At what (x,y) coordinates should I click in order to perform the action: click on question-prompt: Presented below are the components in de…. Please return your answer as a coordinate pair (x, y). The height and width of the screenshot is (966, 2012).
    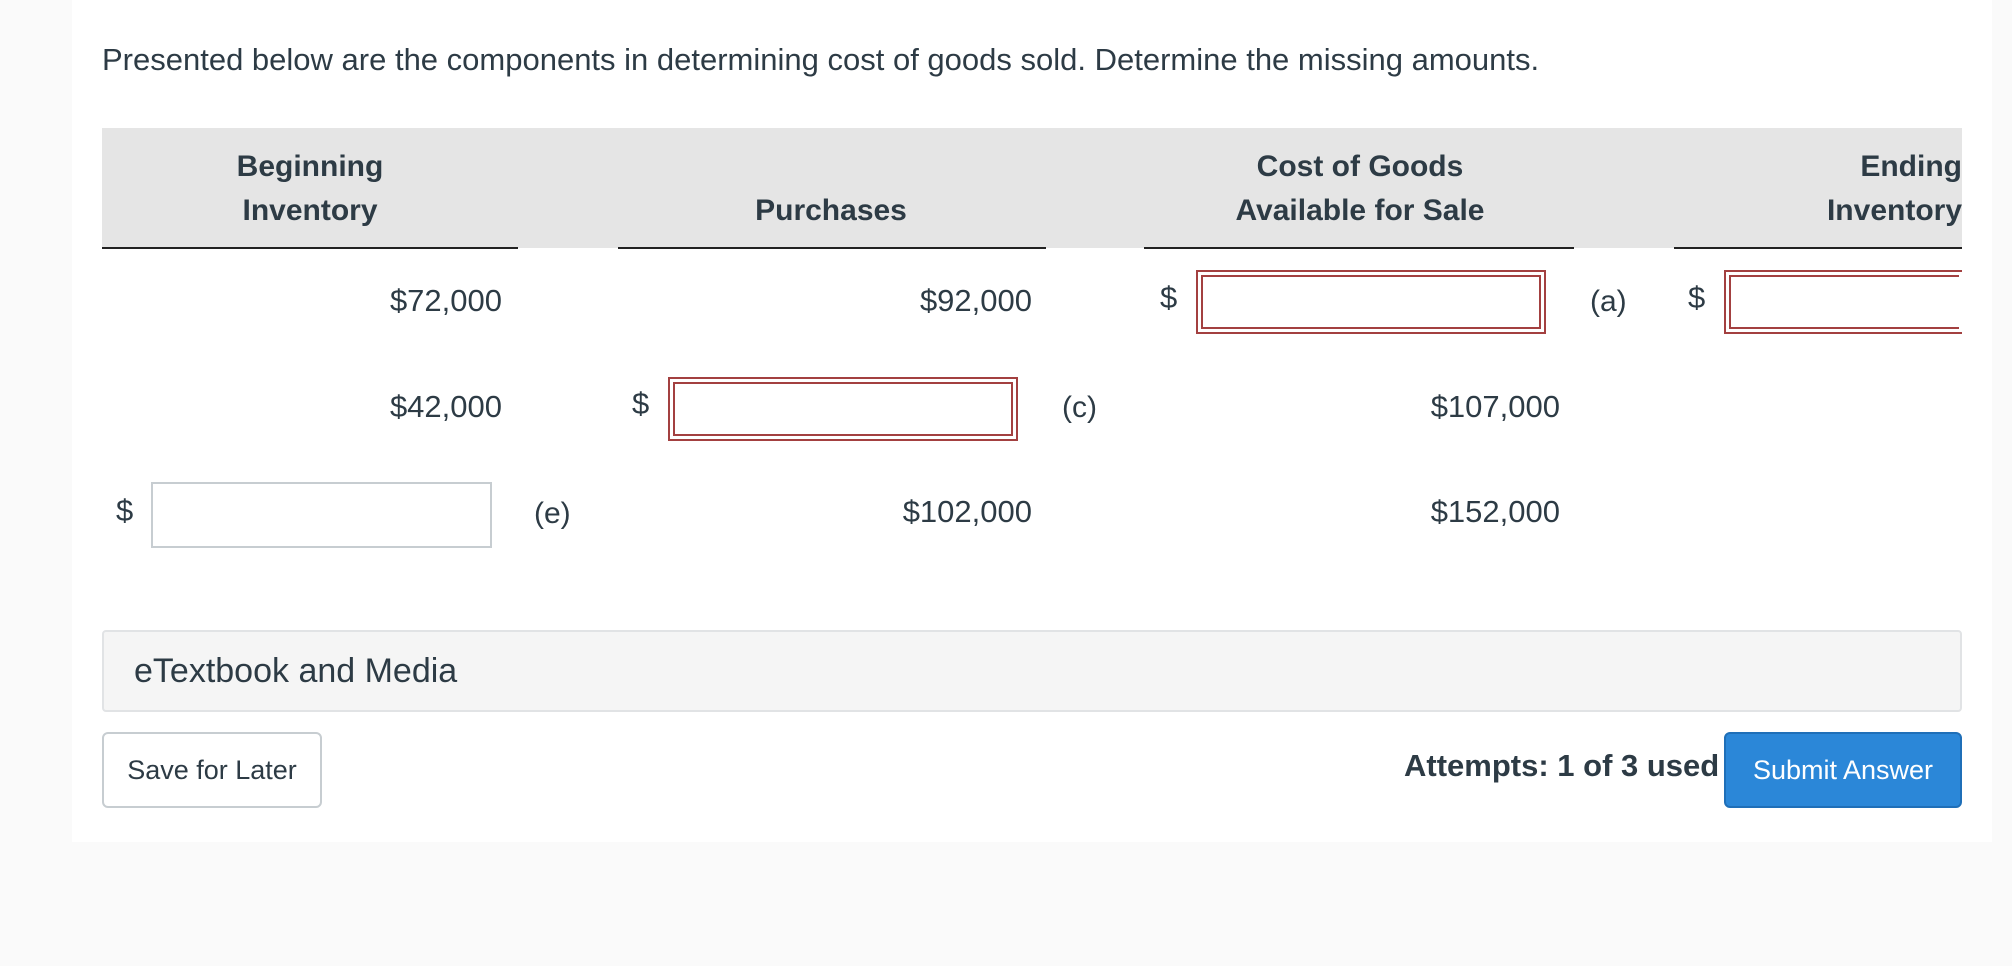
    Looking at the image, I should click on (821, 59).